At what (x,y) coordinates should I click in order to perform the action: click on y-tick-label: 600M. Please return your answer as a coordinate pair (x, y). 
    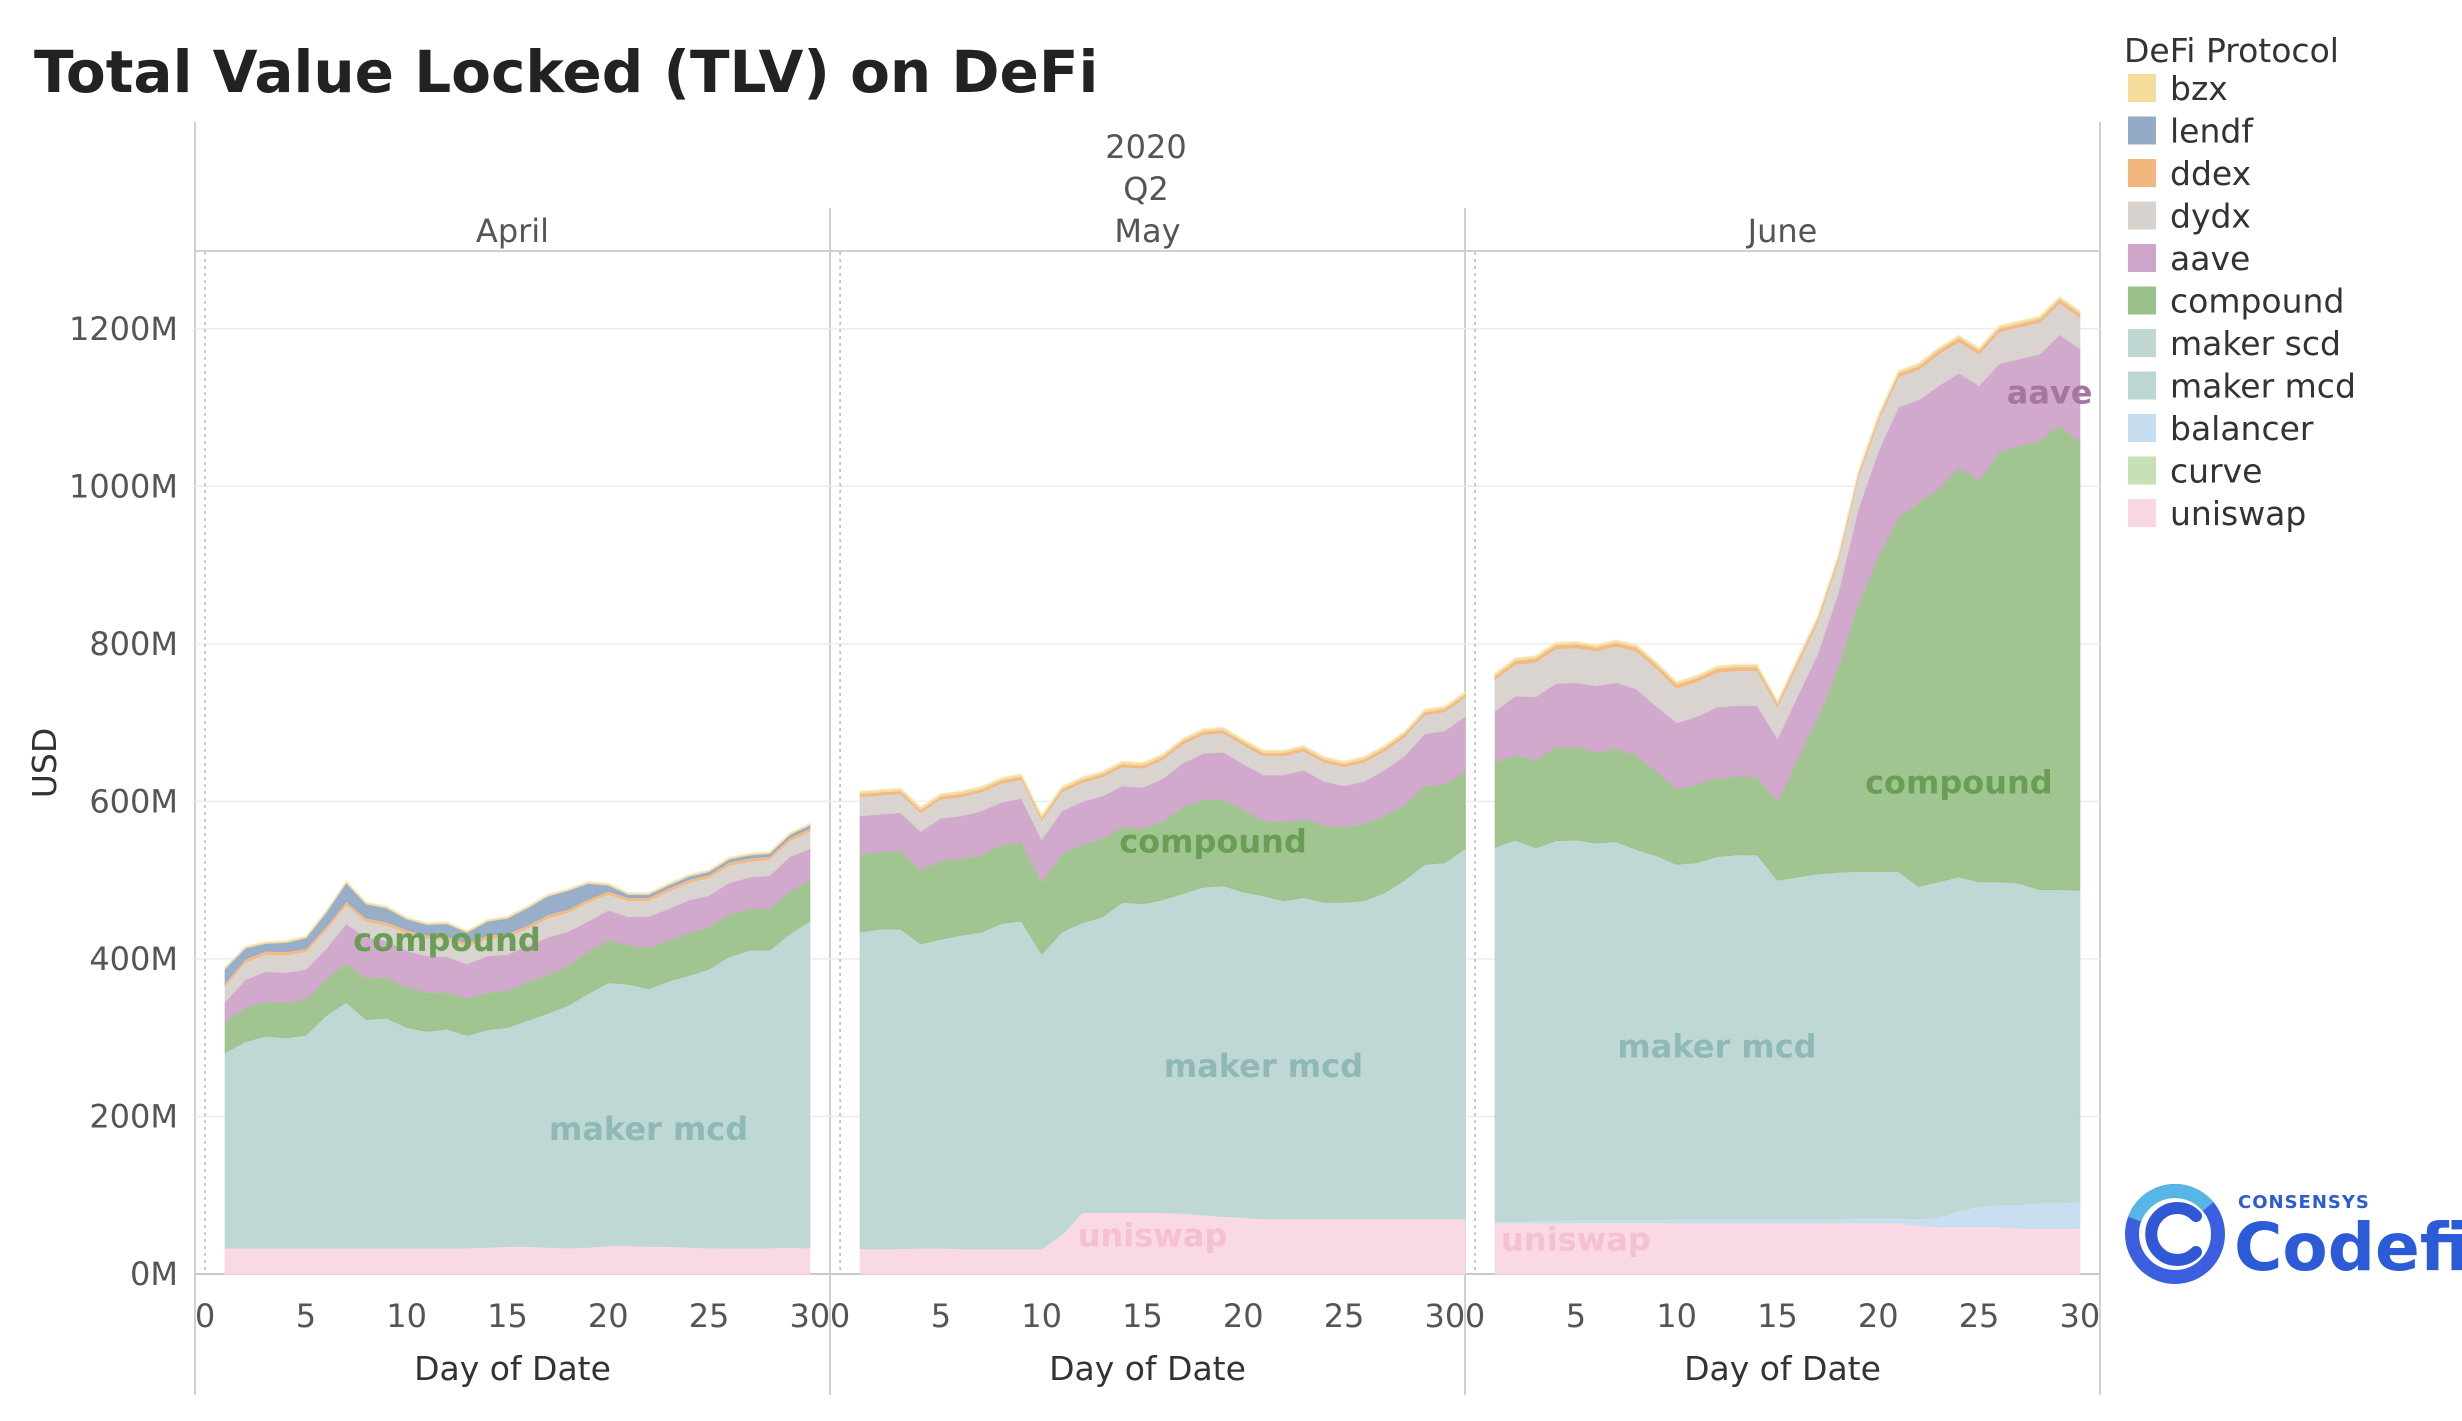
    Looking at the image, I should click on (133, 801).